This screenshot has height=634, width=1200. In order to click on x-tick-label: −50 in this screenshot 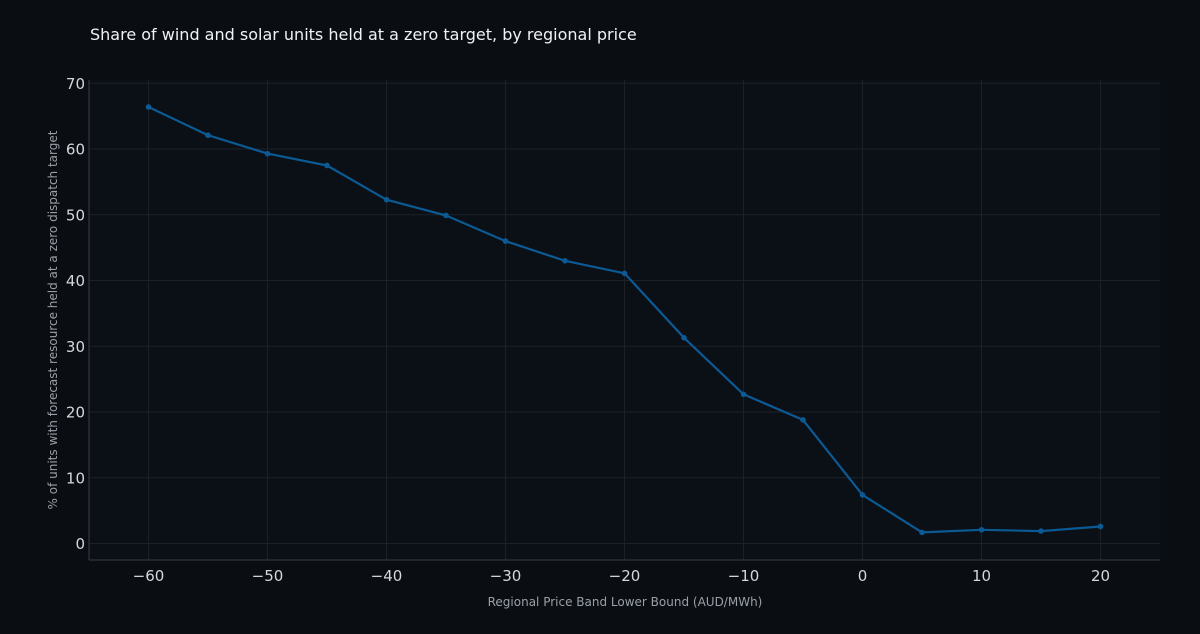, I will do `click(268, 576)`.